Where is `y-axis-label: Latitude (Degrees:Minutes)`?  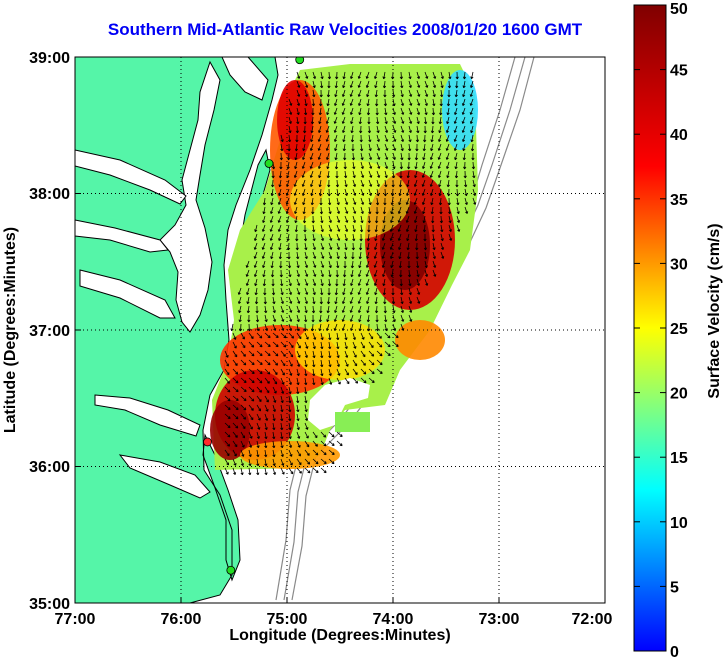 y-axis-label: Latitude (Degrees:Minutes) is located at coordinates (10, 330).